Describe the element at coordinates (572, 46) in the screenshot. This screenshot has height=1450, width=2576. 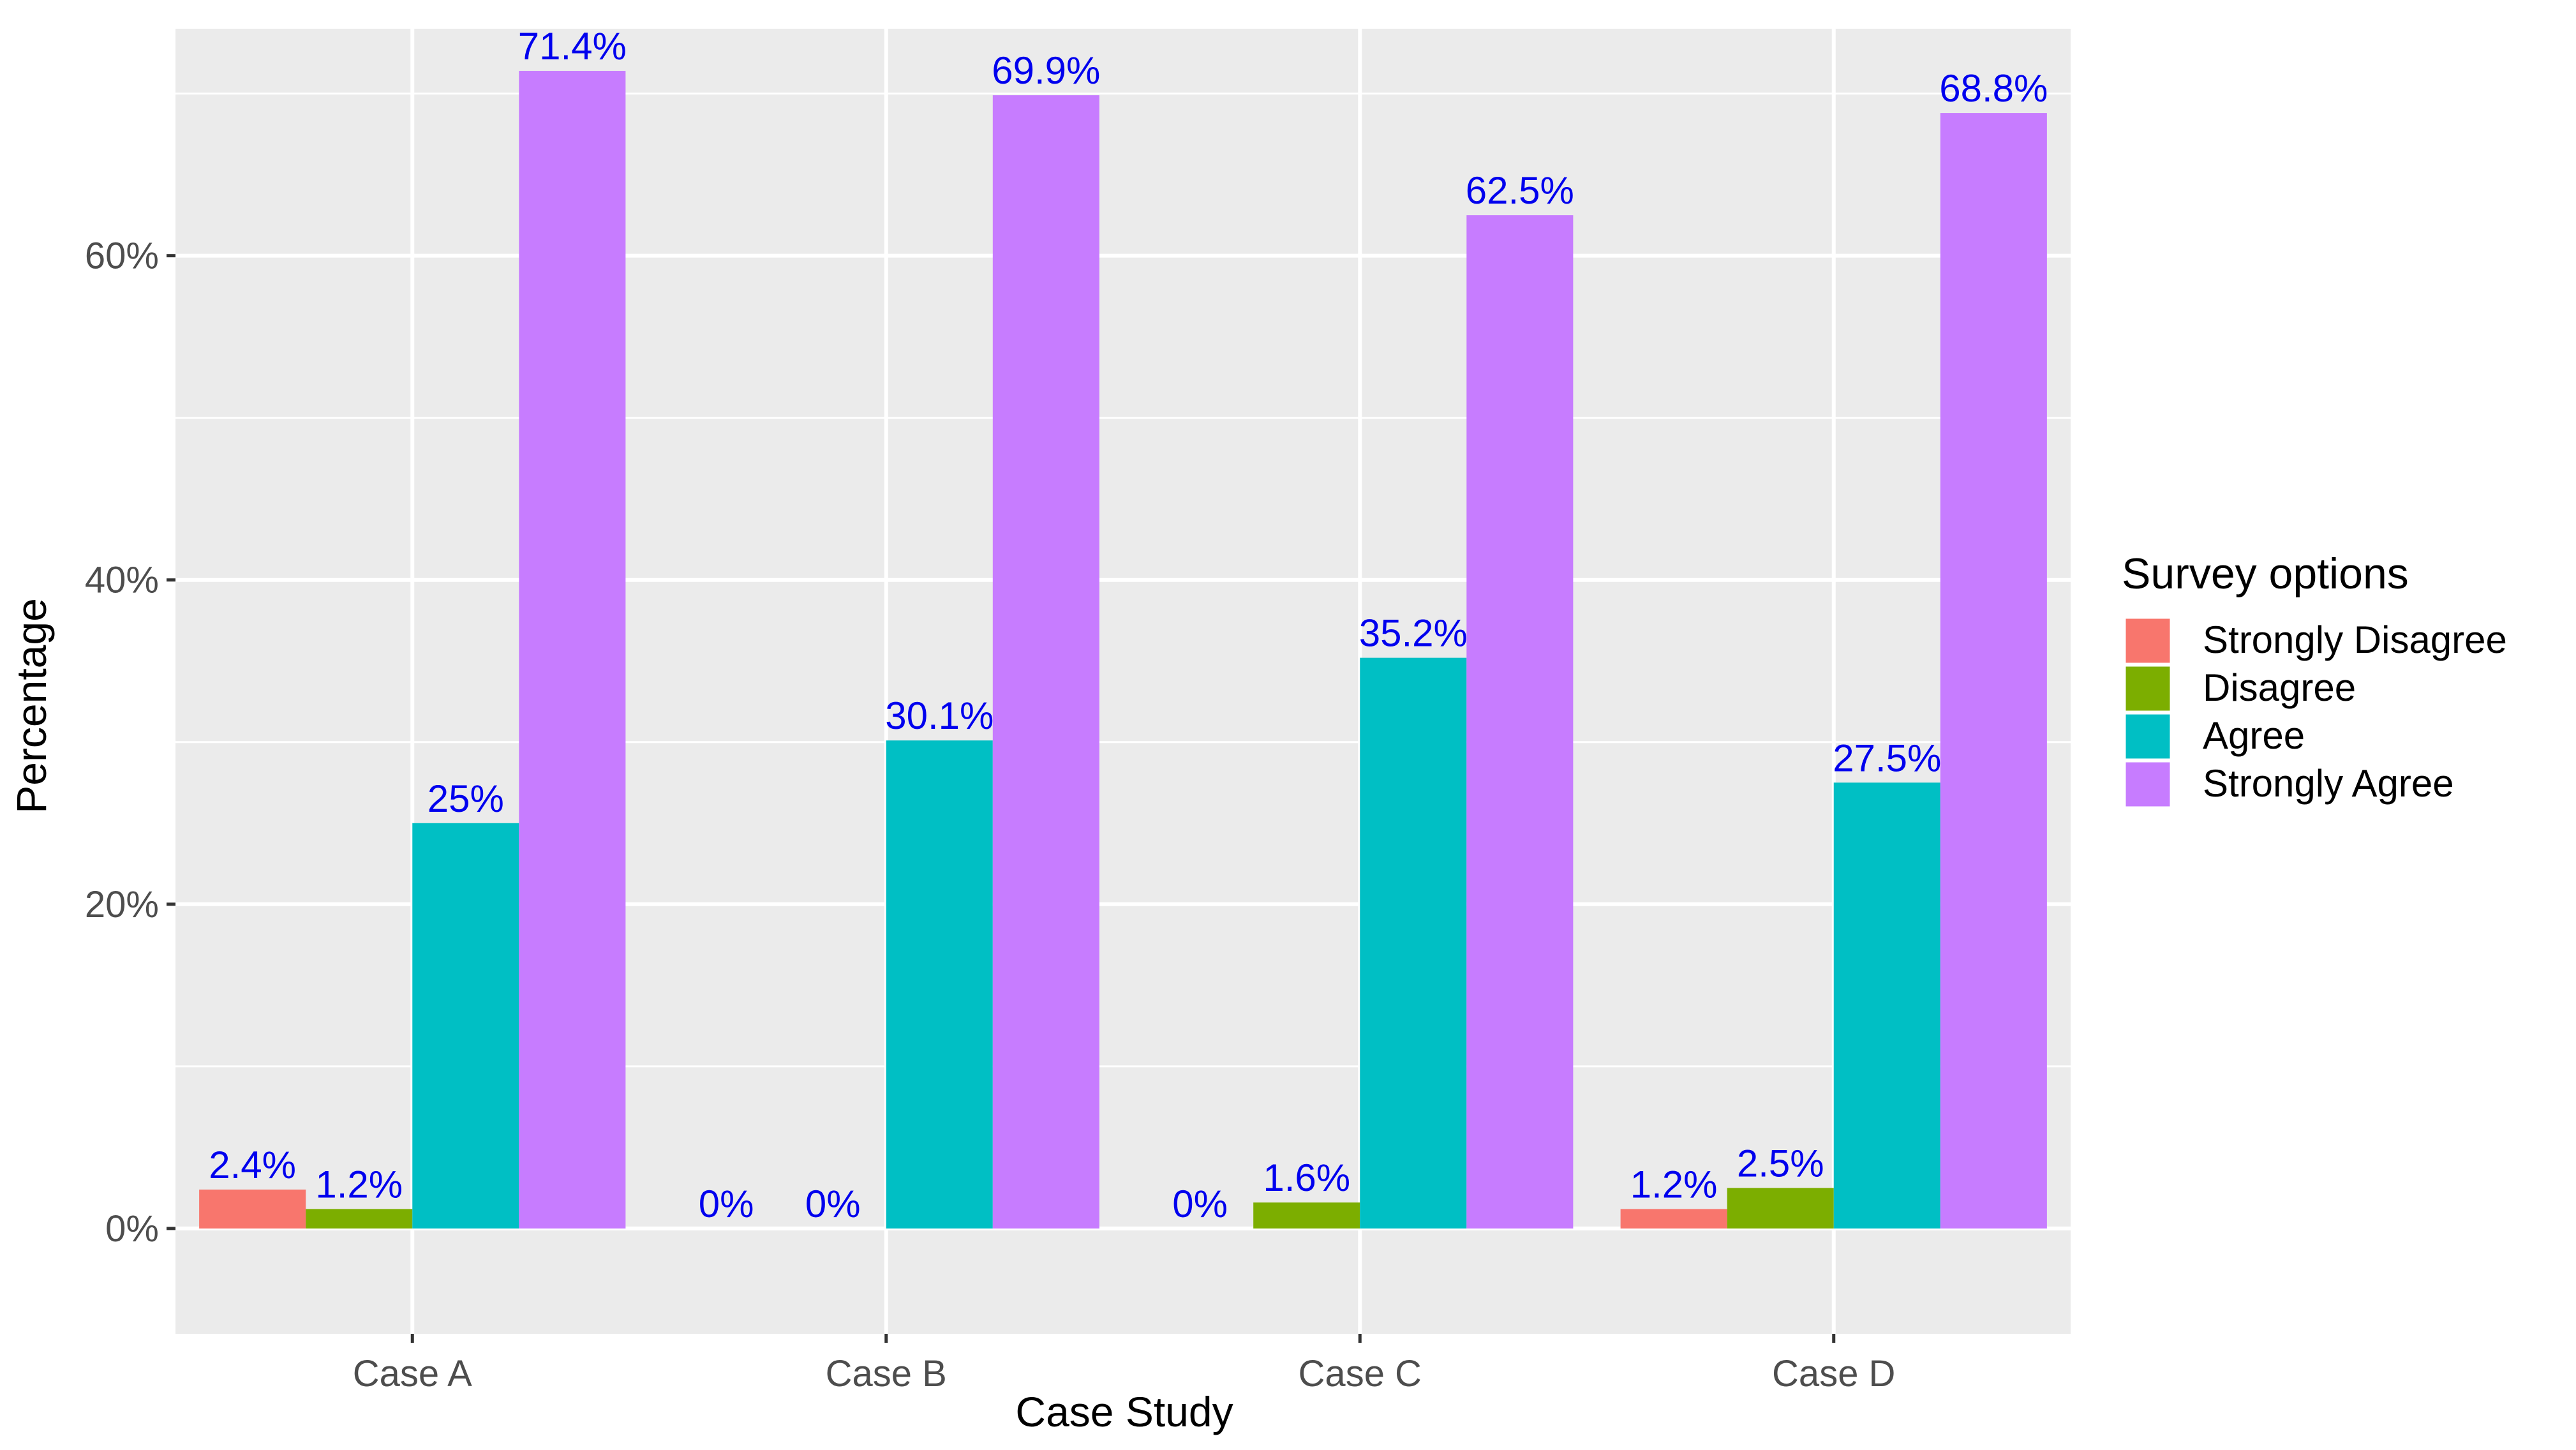
I see `bar-data-label: 71.4%` at that location.